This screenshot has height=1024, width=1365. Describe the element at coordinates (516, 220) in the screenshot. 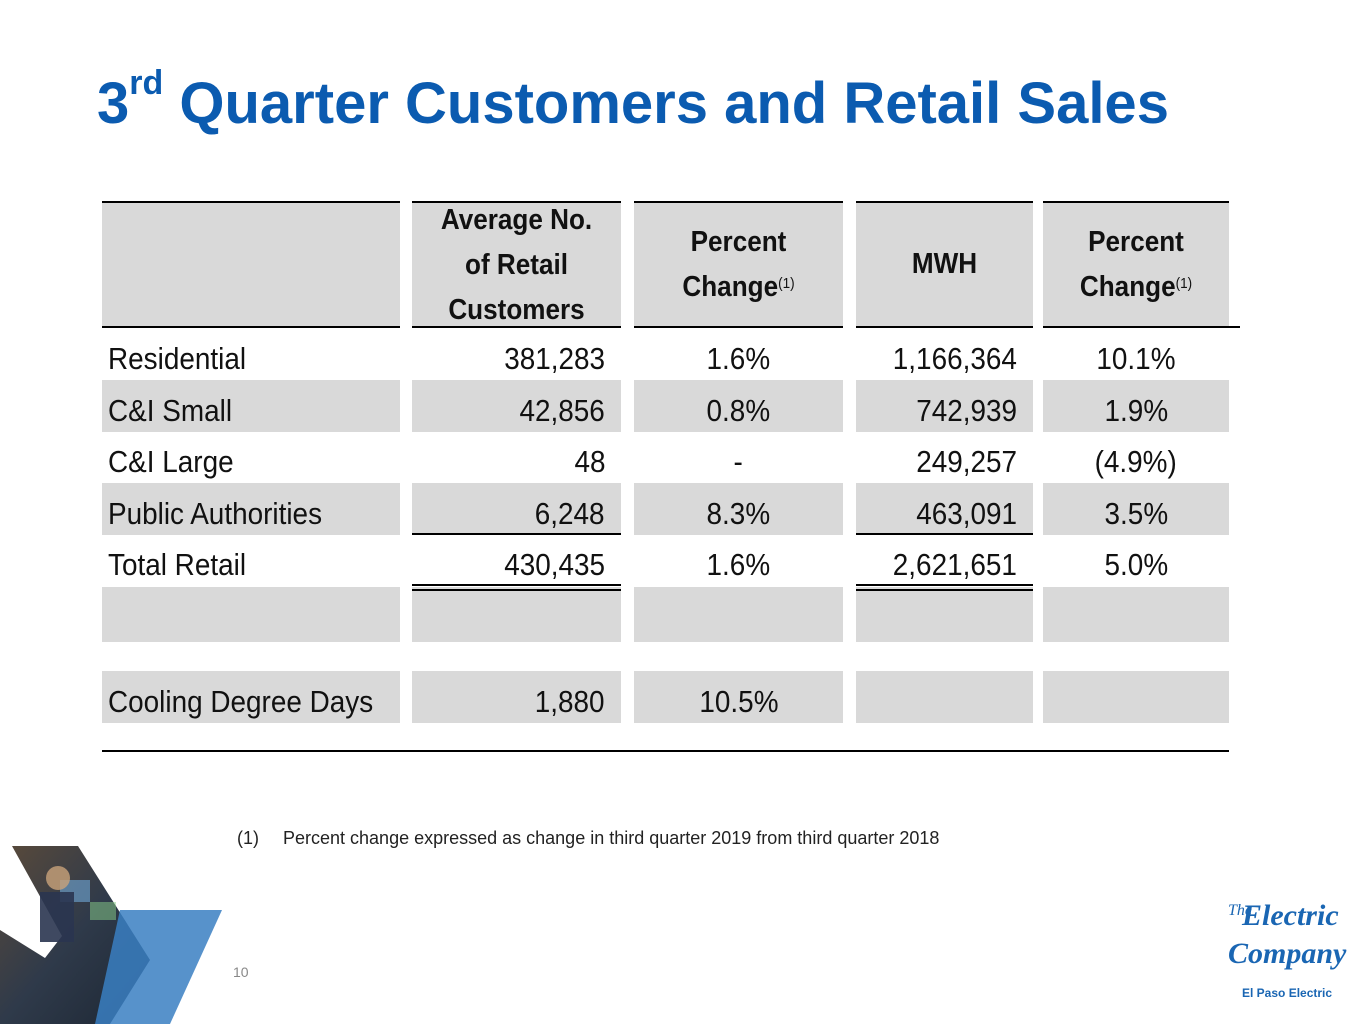

I see `header-customers-line1: Average No.` at that location.